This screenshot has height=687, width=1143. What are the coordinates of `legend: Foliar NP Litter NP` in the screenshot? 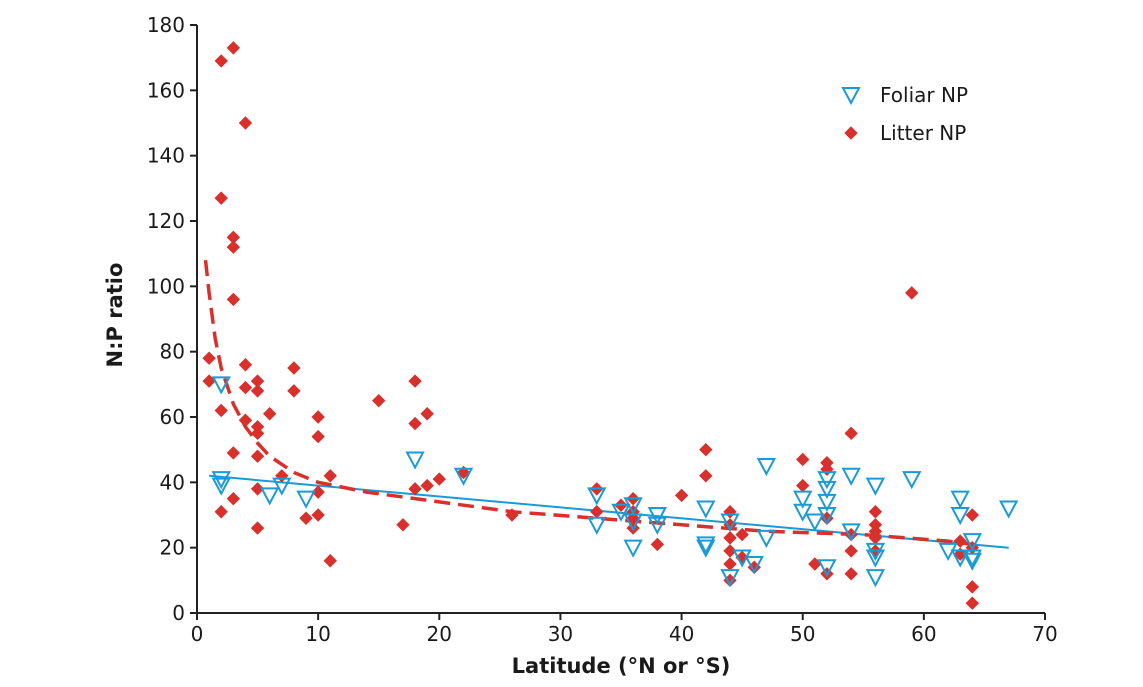 It's located at (904, 114).